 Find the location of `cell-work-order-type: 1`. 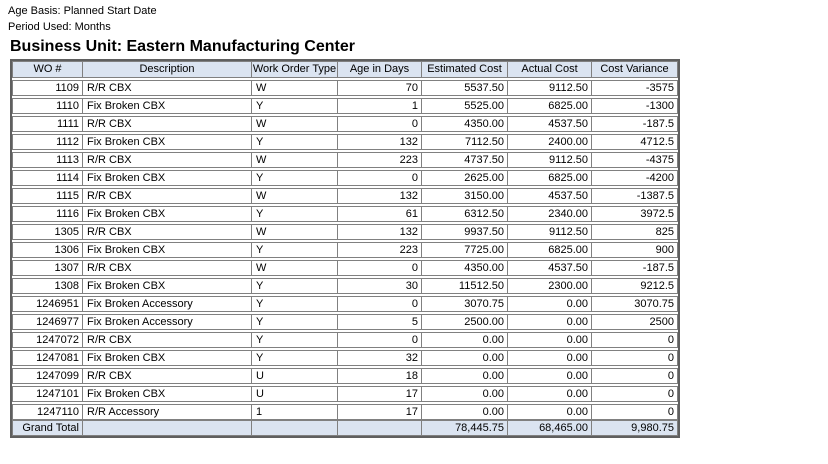

cell-work-order-type: 1 is located at coordinates (294, 412).